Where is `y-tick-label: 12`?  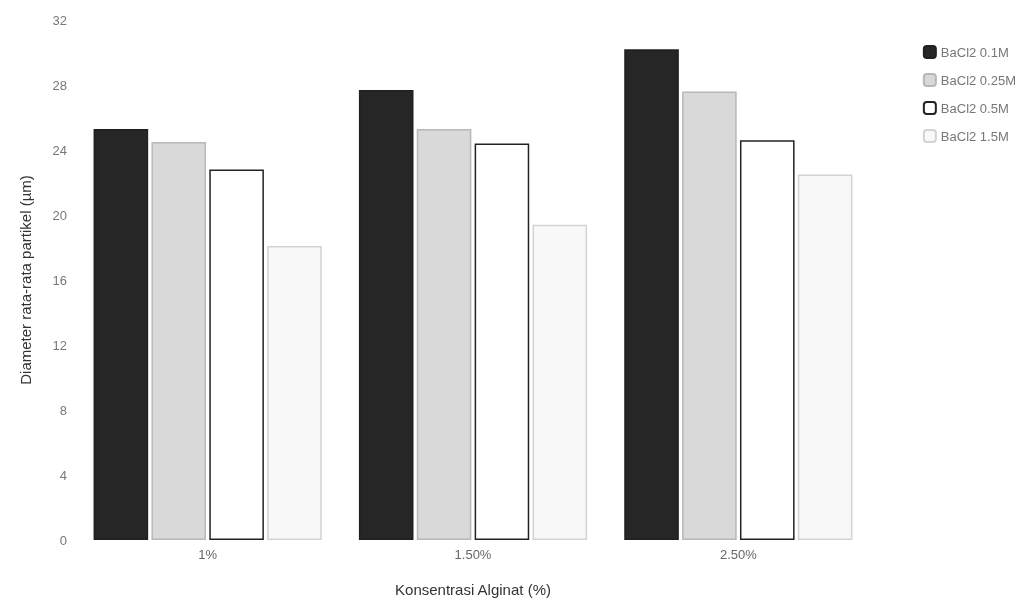
y-tick-label: 12 is located at coordinates (59, 345).